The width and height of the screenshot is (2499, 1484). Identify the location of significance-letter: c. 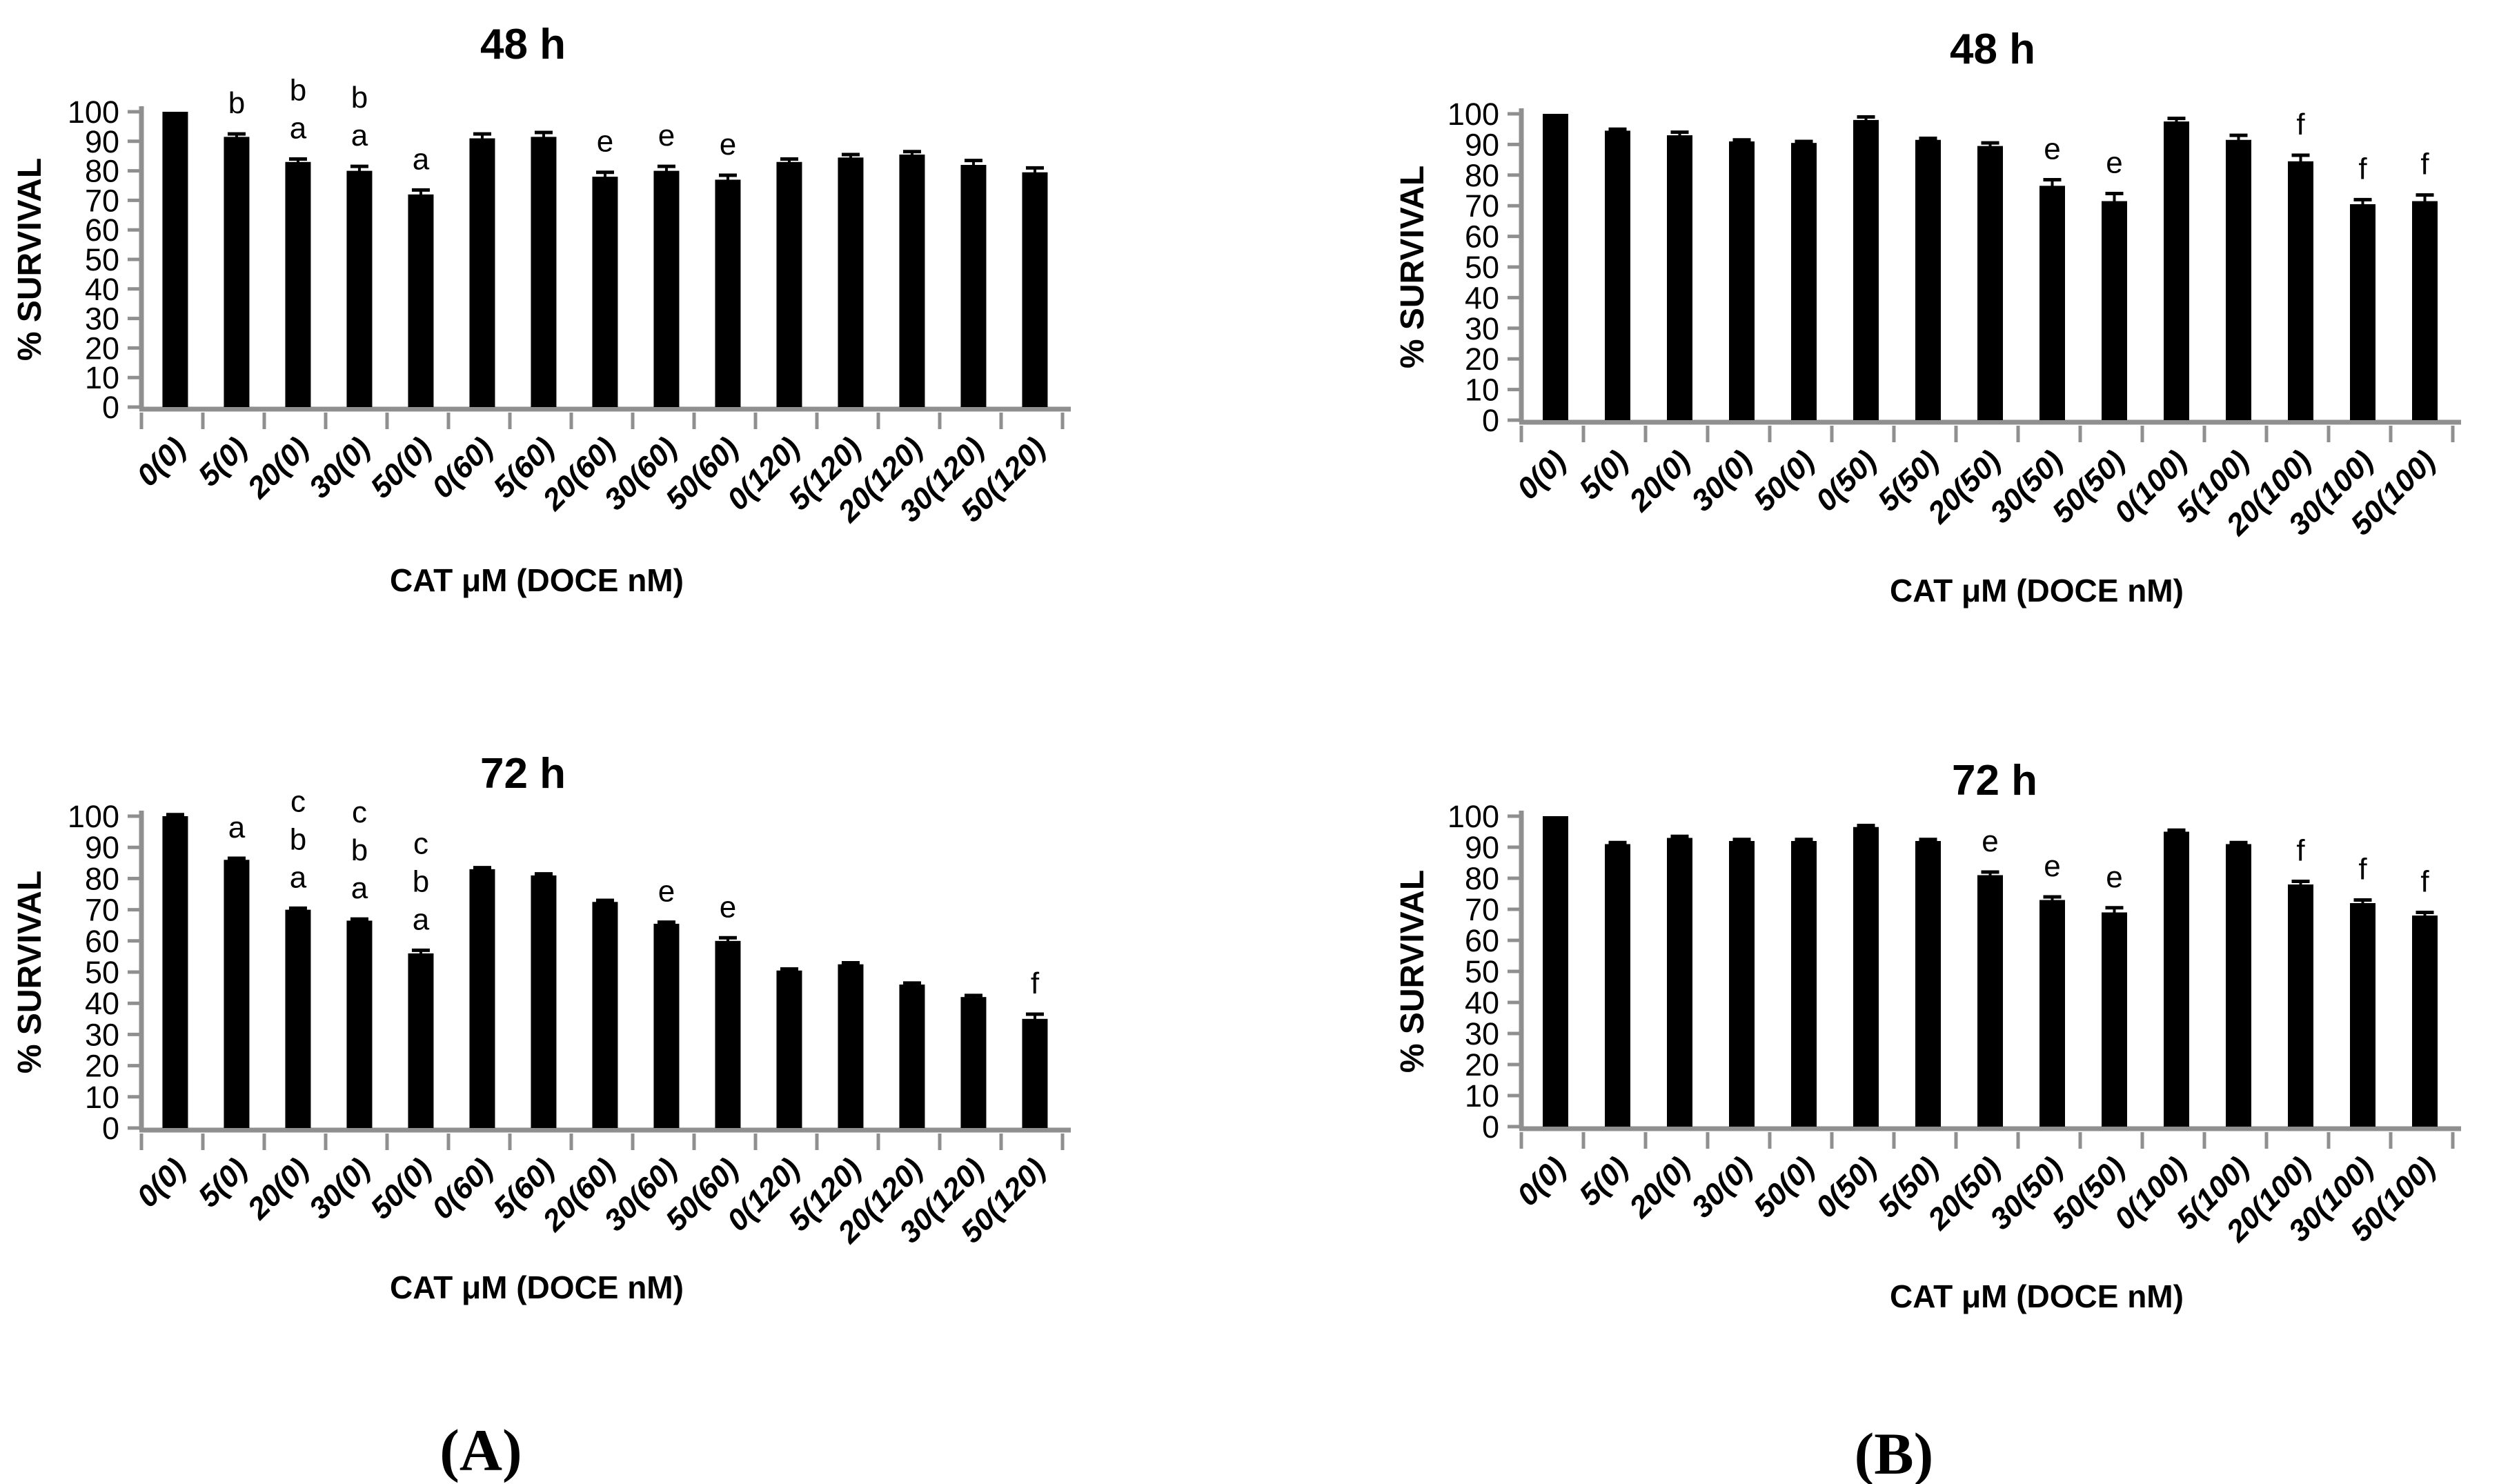
(421, 843).